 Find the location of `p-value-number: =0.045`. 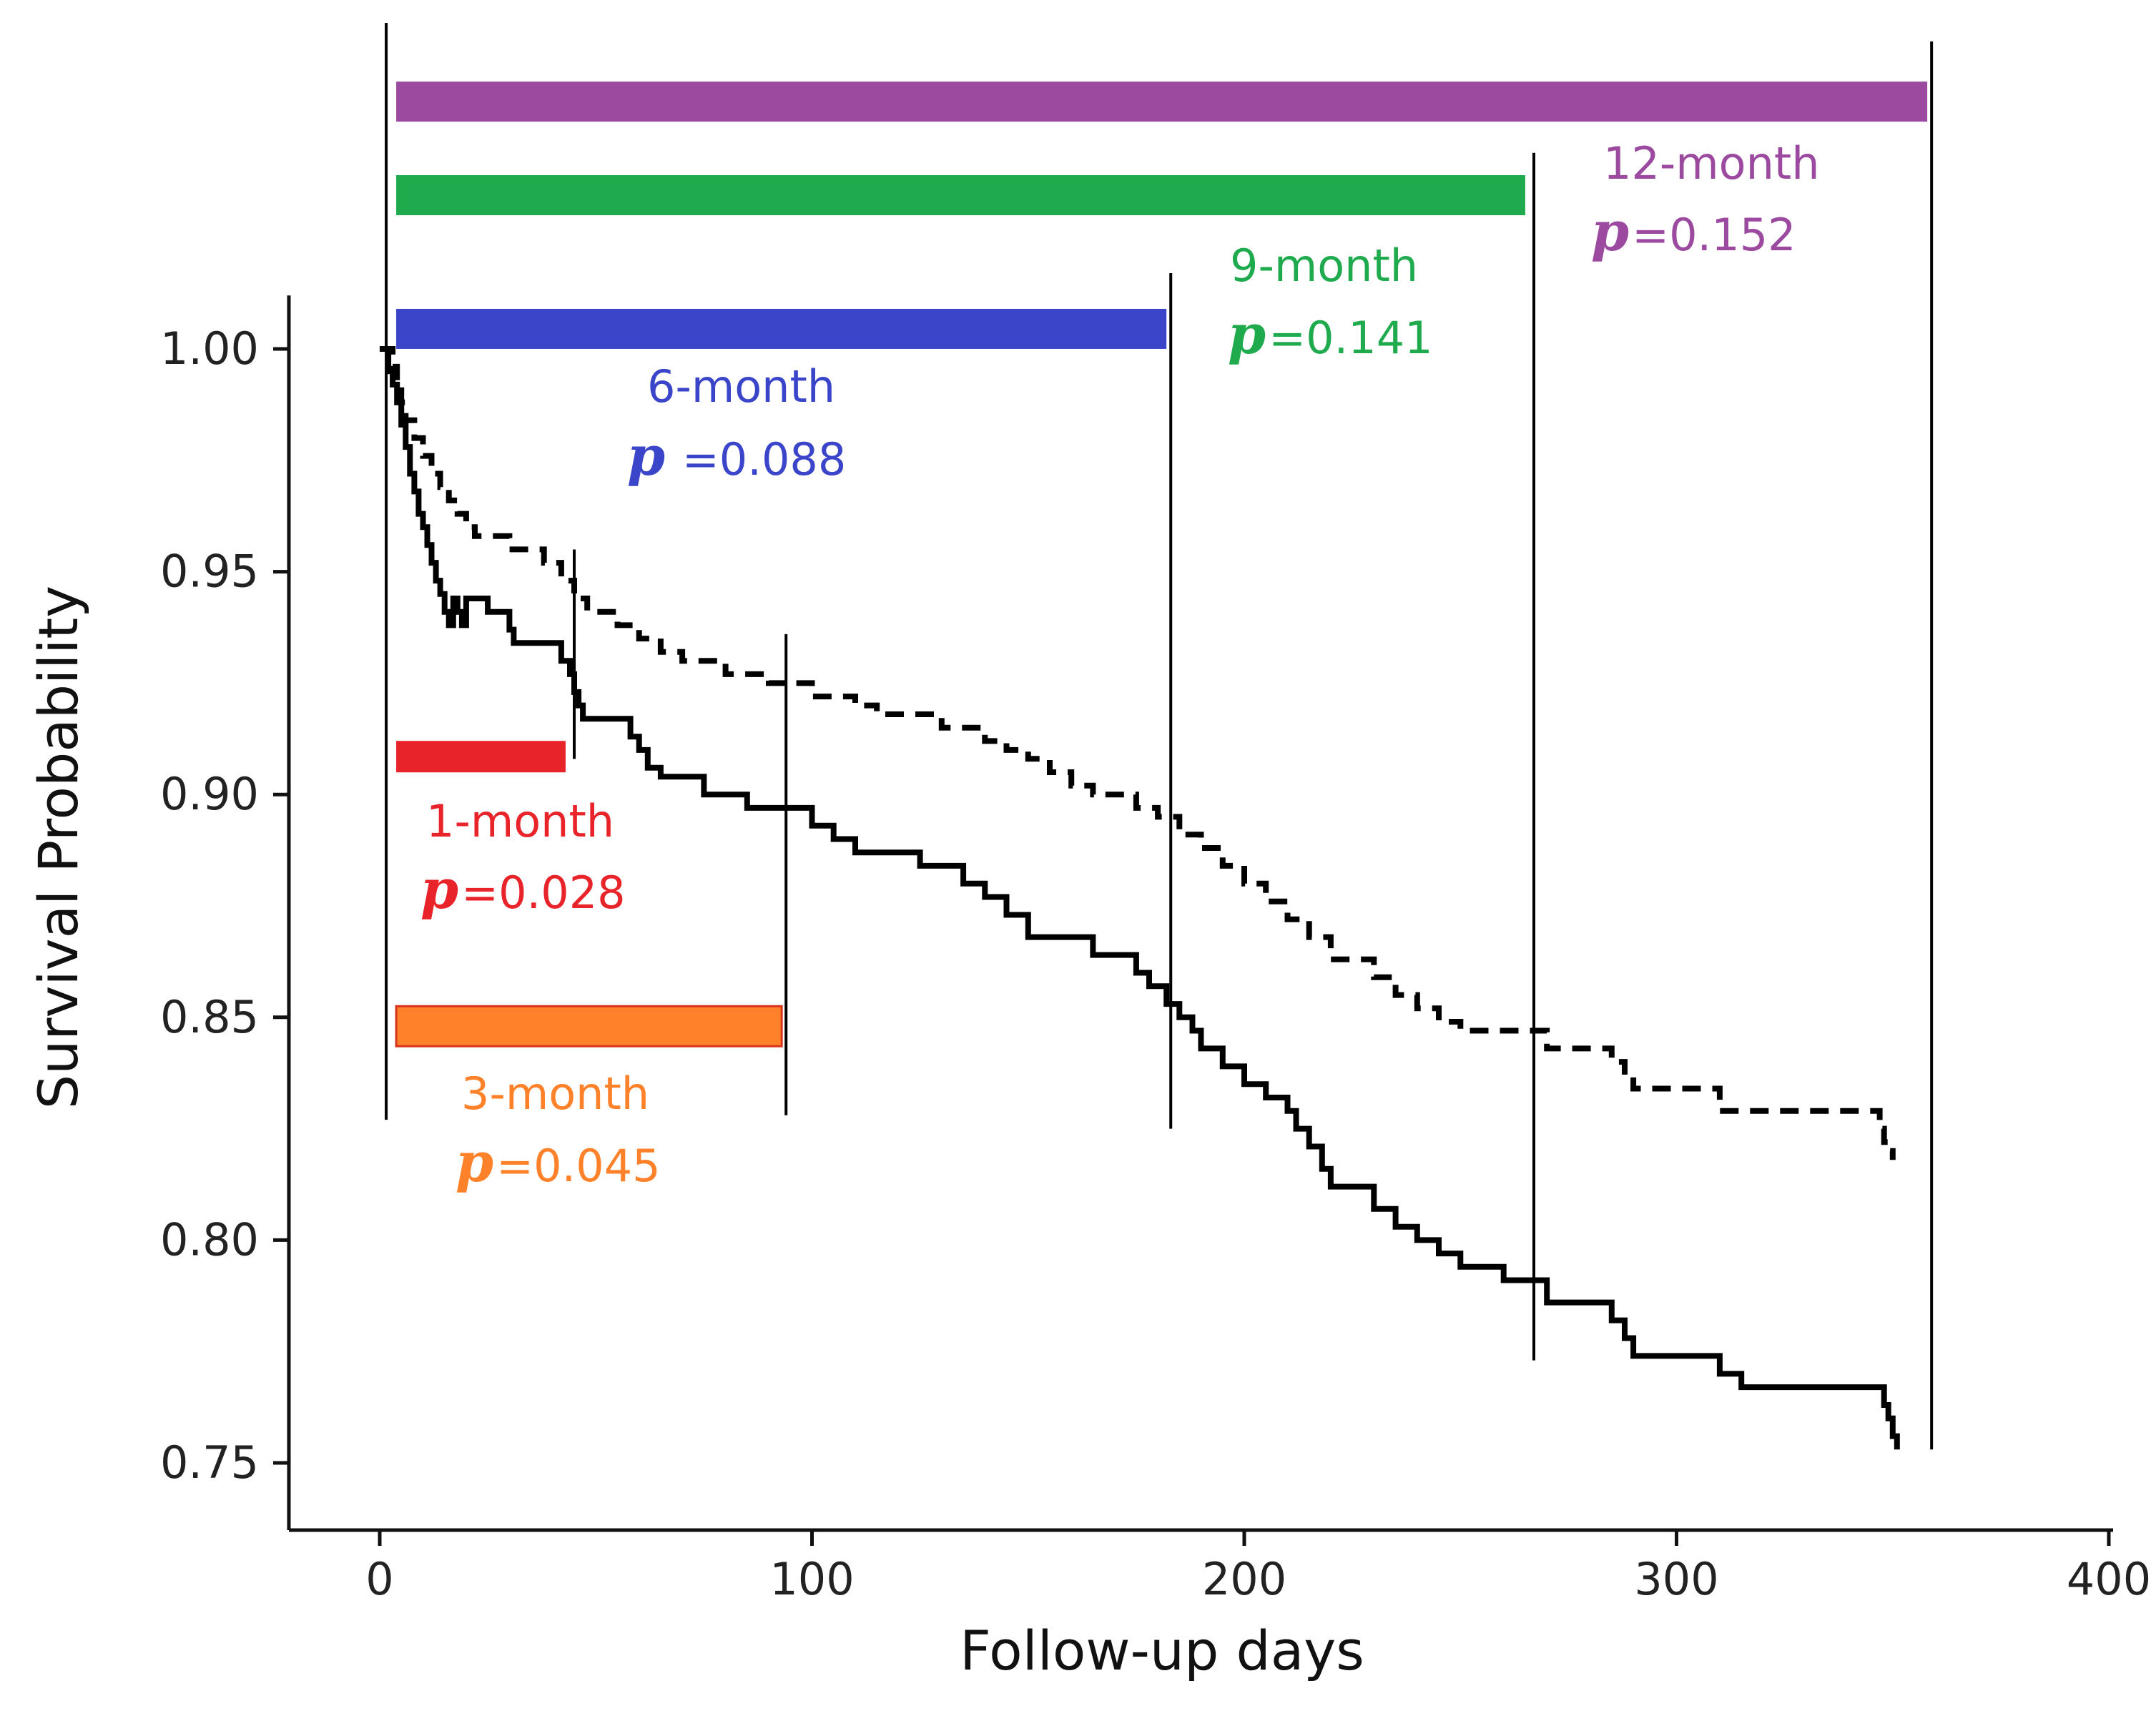

p-value-number: =0.045 is located at coordinates (578, 1166).